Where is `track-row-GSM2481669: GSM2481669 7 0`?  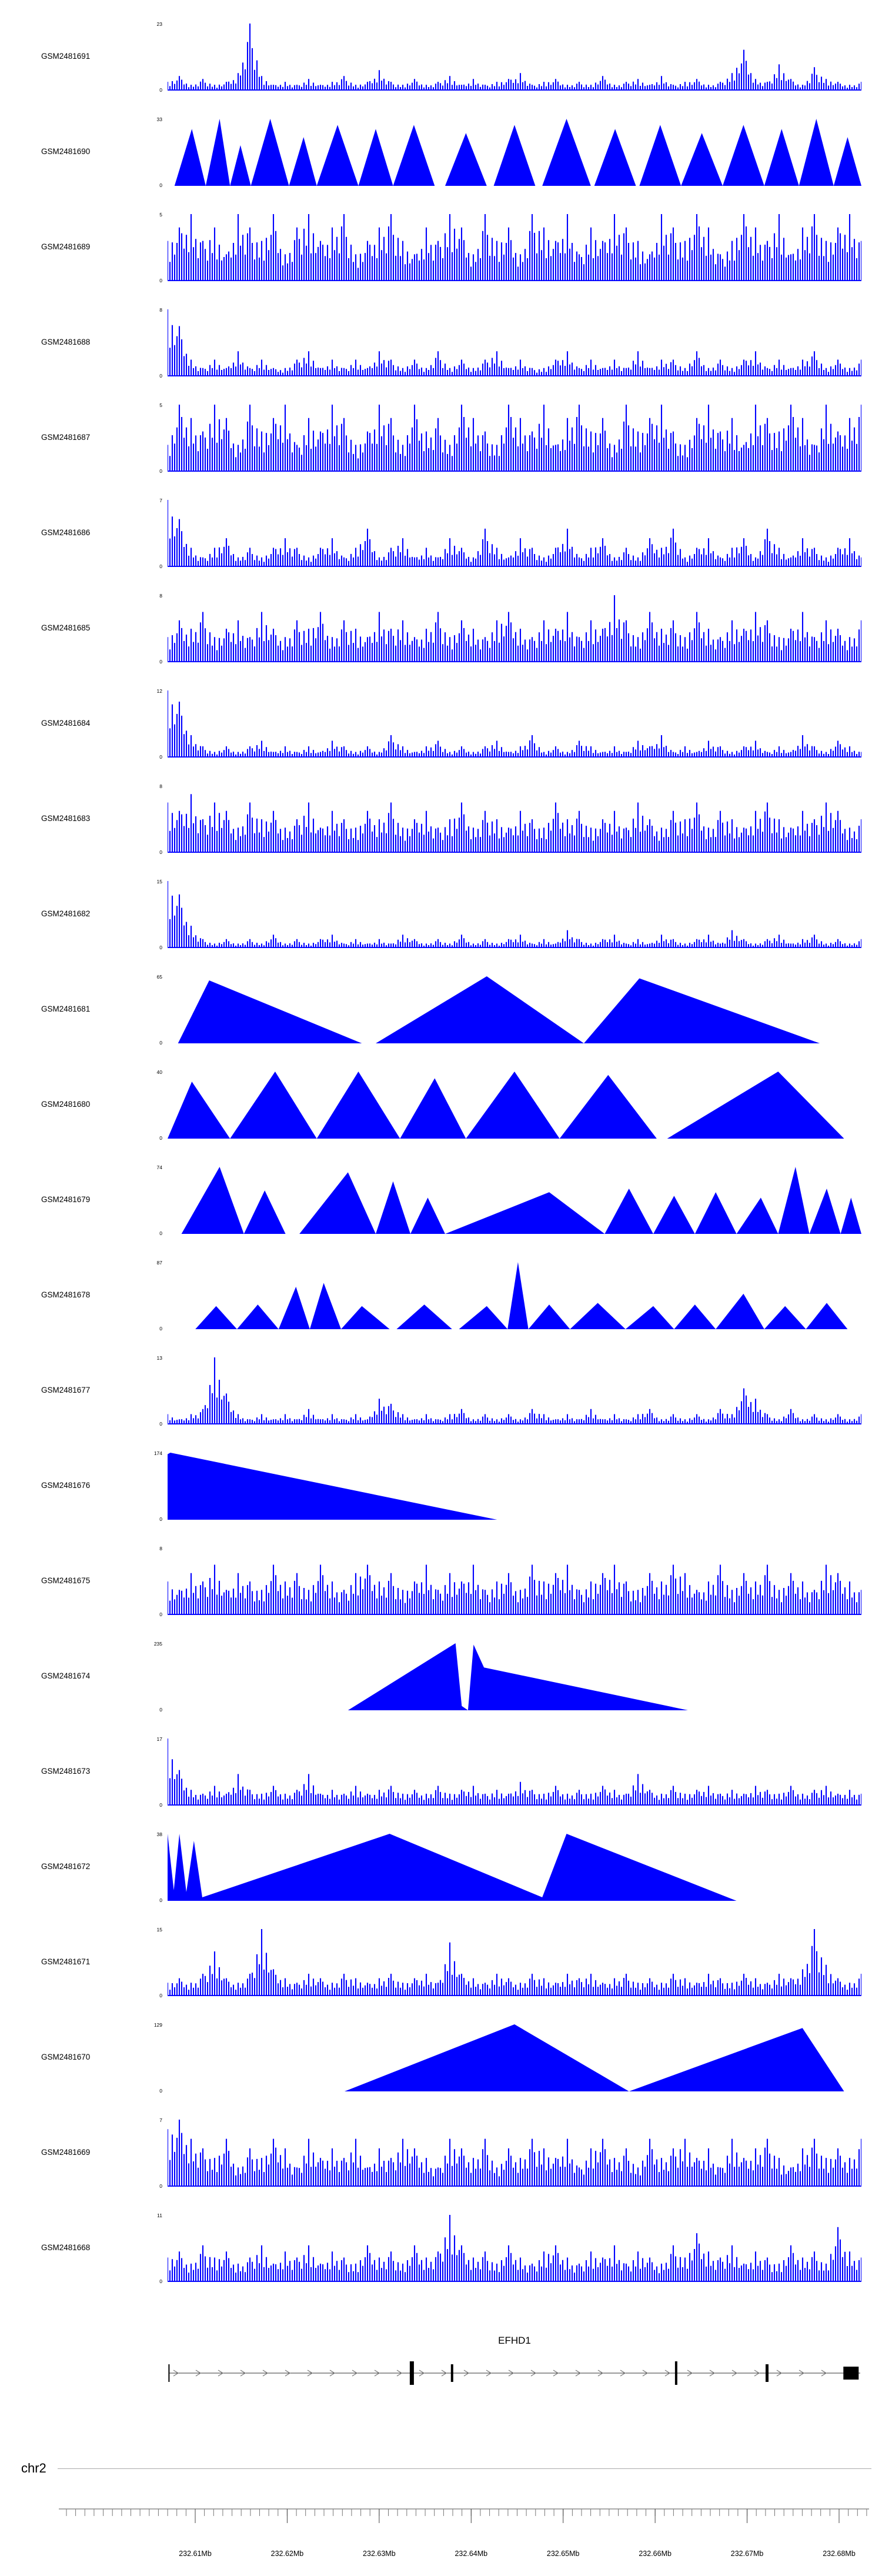 track-row-GSM2481669: GSM2481669 7 0 is located at coordinates (441, 2153).